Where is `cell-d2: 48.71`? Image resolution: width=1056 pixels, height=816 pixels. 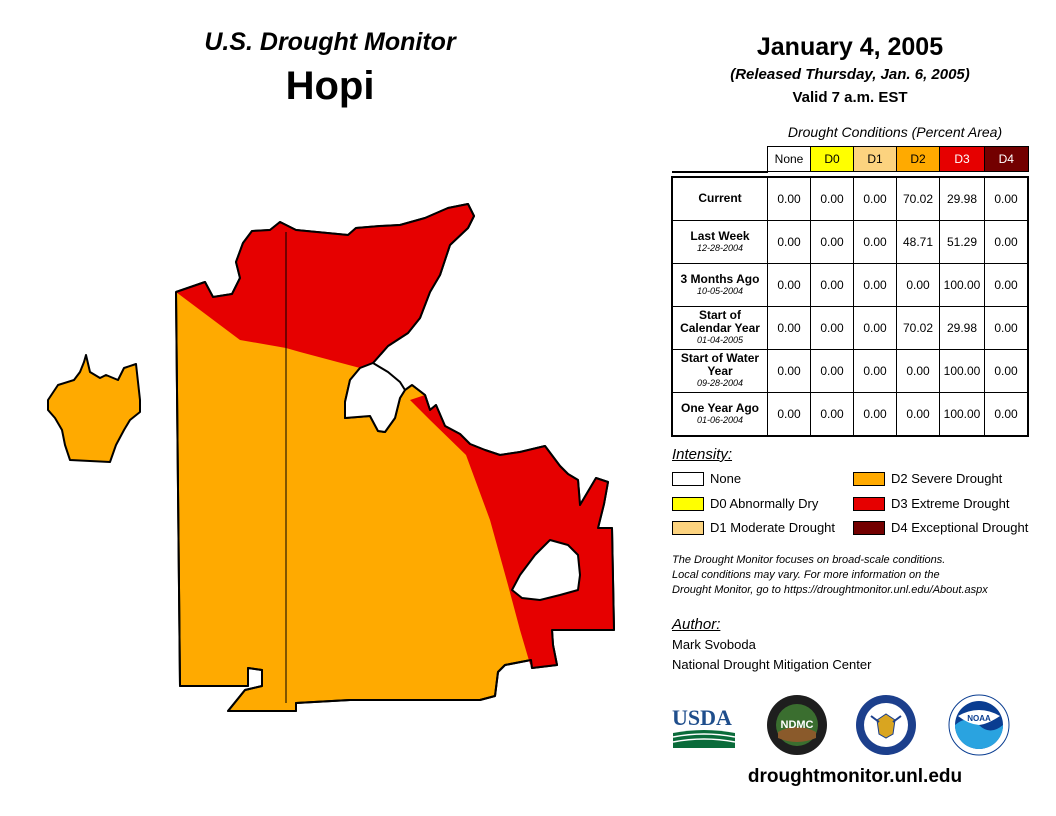 cell-d2: 48.71 is located at coordinates (918, 241).